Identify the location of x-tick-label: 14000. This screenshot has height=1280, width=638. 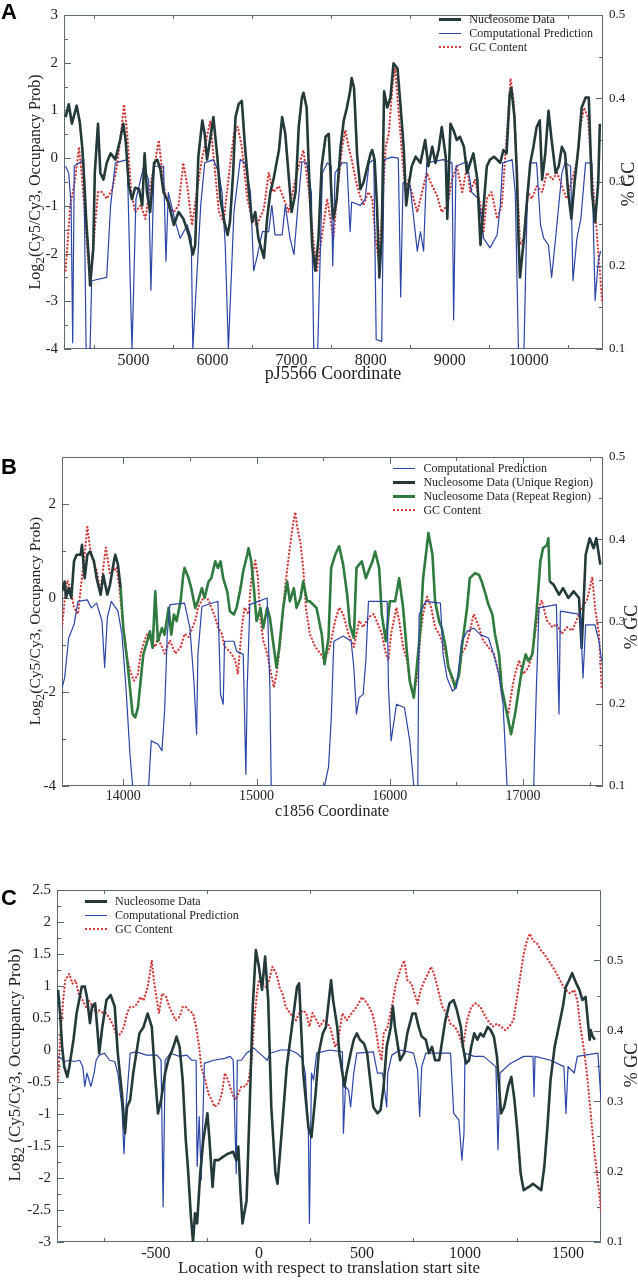
(123, 796).